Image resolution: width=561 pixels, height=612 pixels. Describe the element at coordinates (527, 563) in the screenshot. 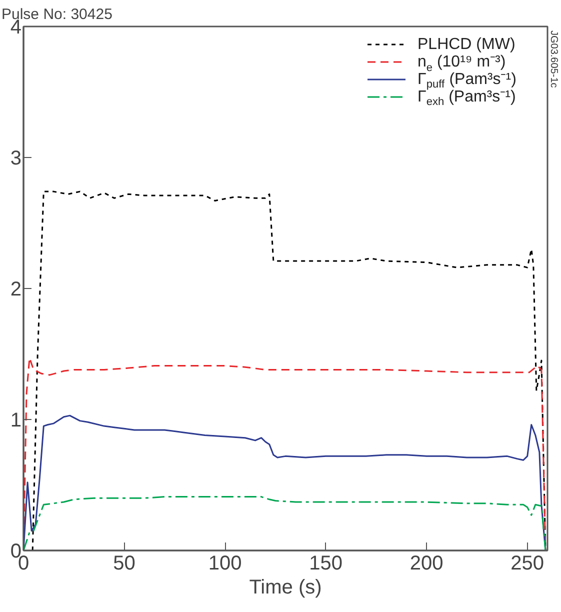

I see `x-tick-label: 250` at that location.